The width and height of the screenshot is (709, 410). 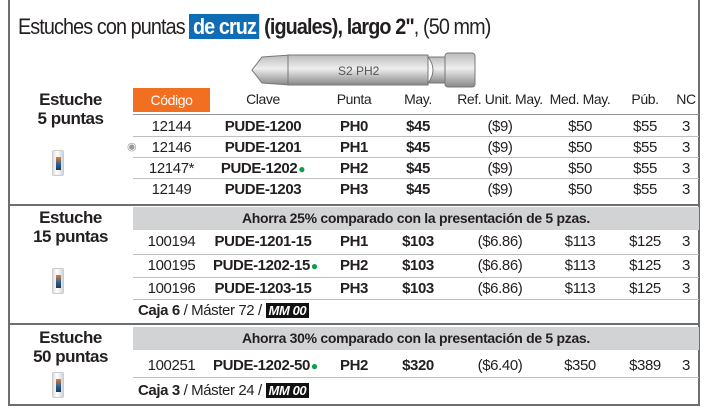 What do you see at coordinates (354, 99) in the screenshot?
I see `header-punta: Punta` at bounding box center [354, 99].